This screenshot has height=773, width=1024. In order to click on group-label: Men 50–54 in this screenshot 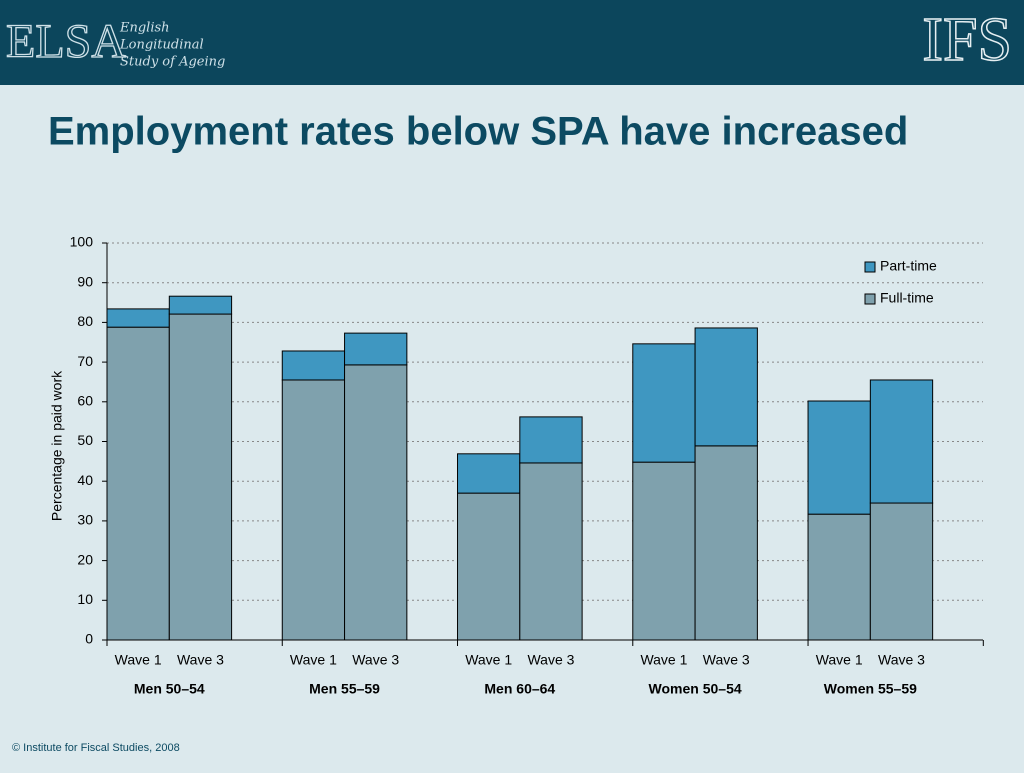, I will do `click(169, 689)`.